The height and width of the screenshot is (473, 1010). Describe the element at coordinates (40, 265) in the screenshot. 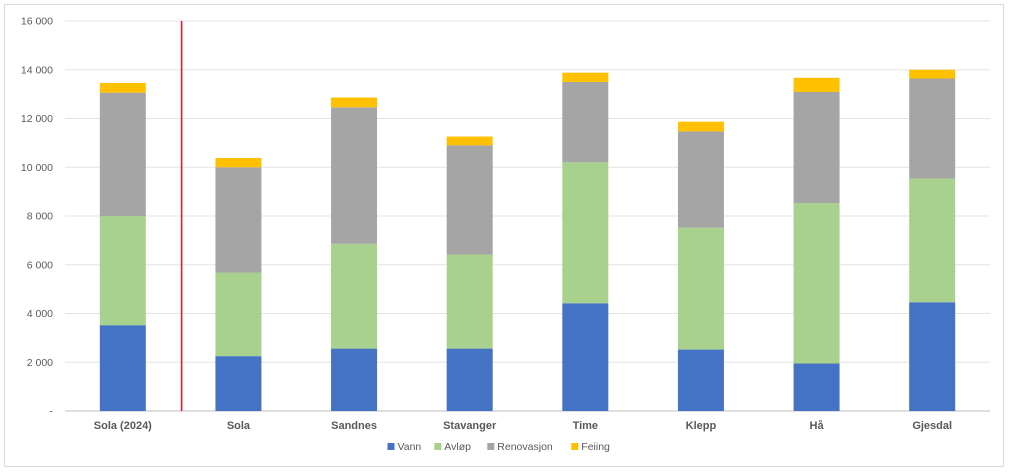

I see `y-tick-label: 6 000` at that location.